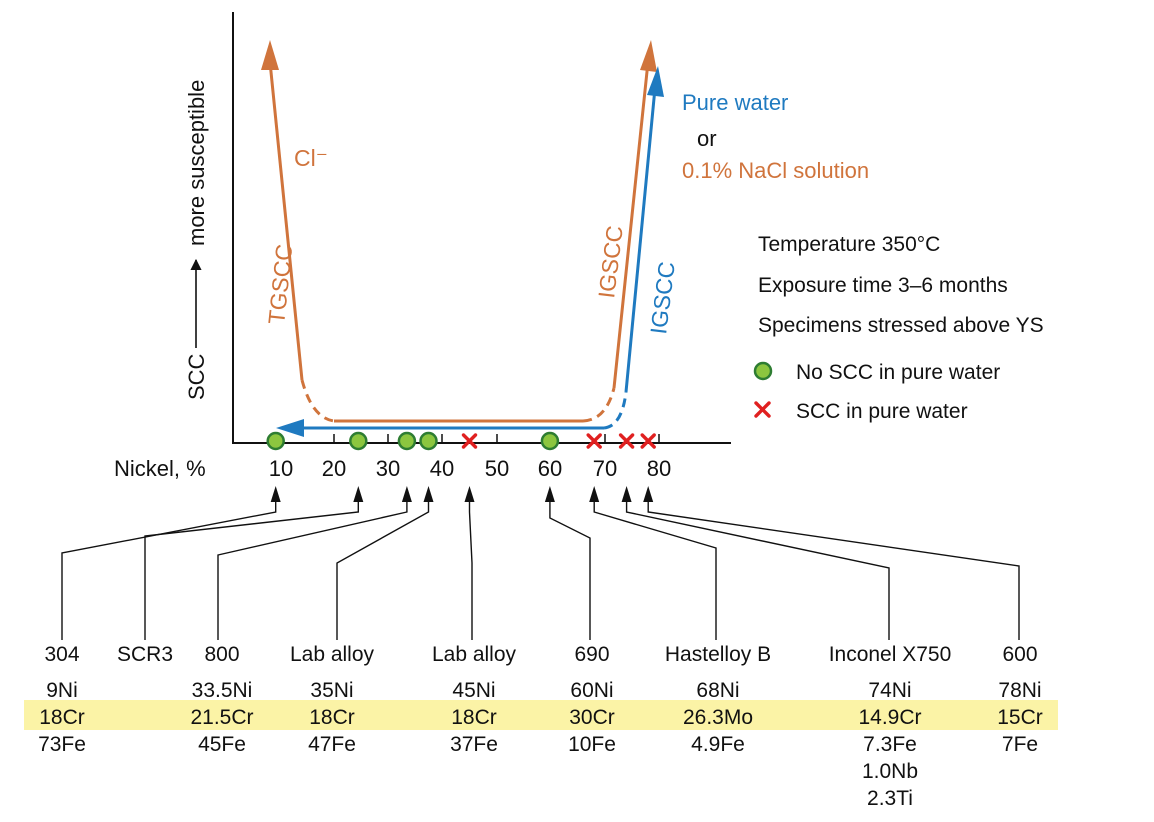 Image resolution: width=1154 pixels, height=822 pixels. What do you see at coordinates (763, 371) in the screenshot?
I see `legend-circle-icon` at bounding box center [763, 371].